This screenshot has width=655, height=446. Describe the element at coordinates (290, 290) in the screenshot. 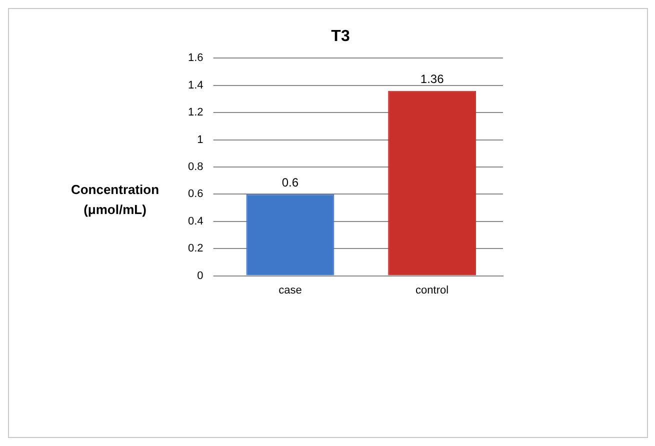

I see `x-tick-label: case` at that location.